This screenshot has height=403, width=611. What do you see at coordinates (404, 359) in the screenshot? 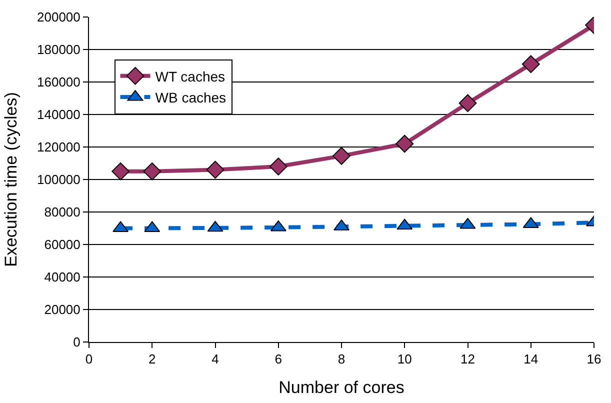
I see `x-tick-label: 10` at bounding box center [404, 359].